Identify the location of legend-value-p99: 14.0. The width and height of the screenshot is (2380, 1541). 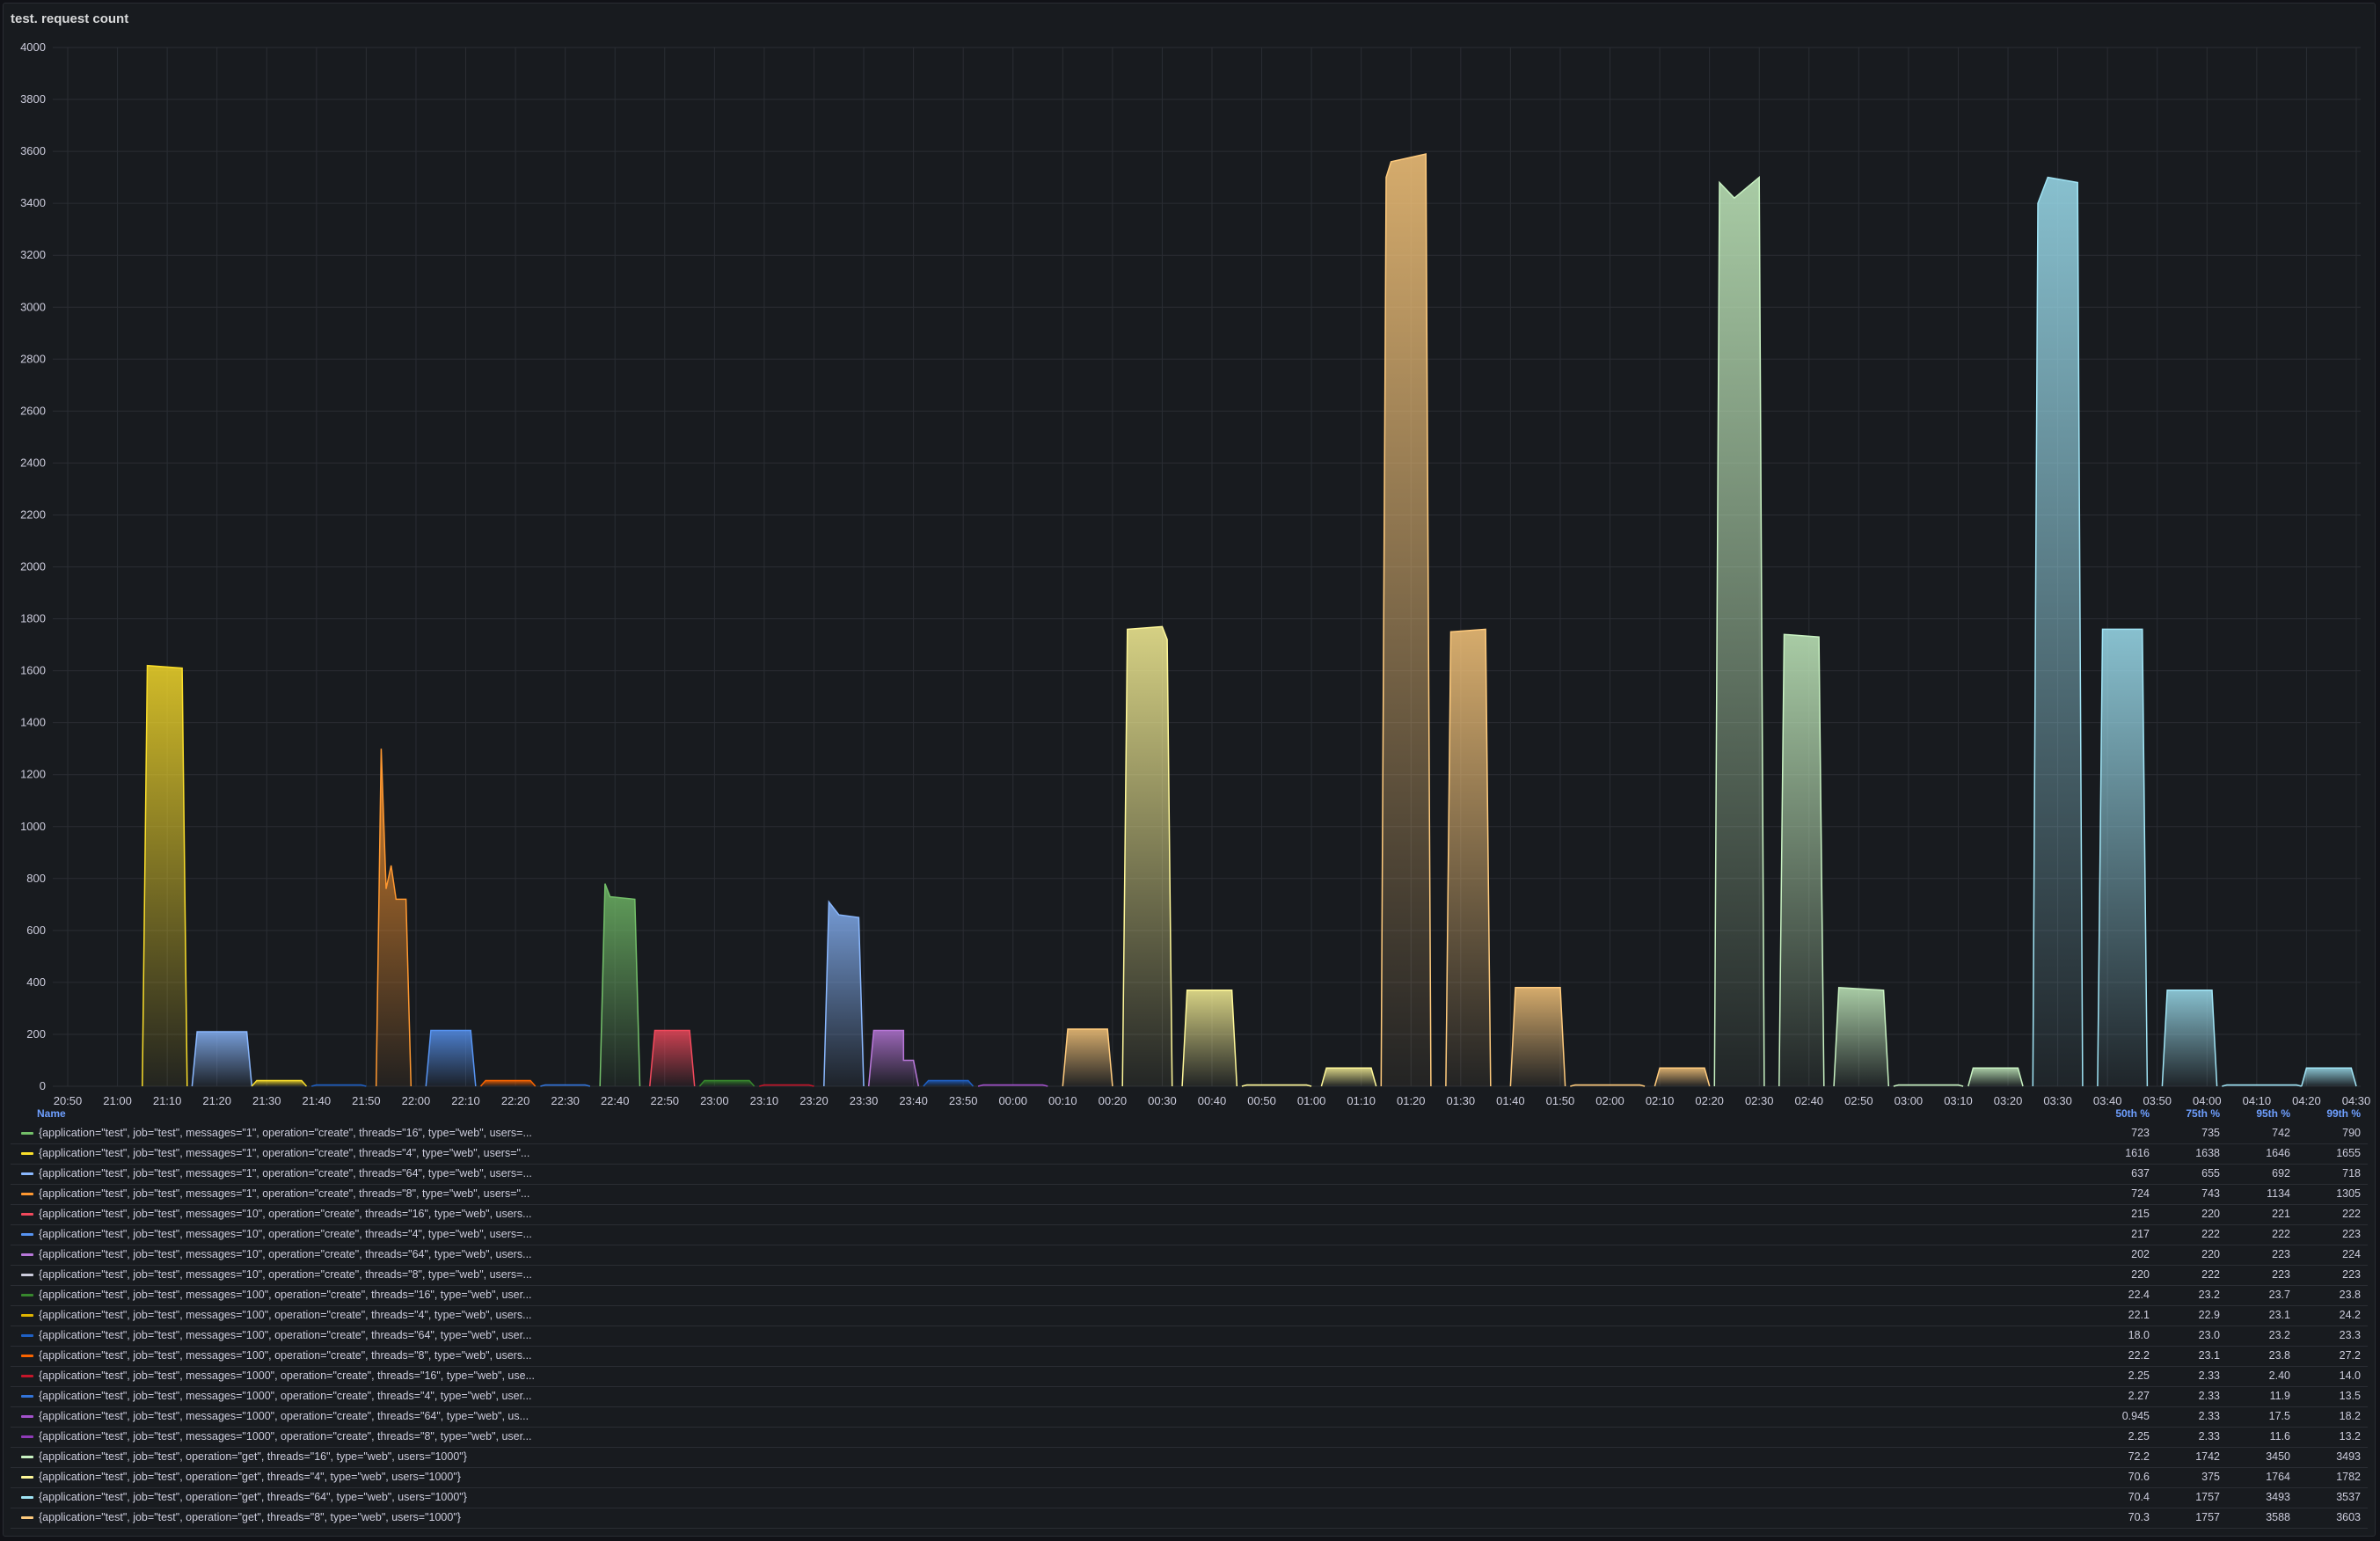
(2350, 1375).